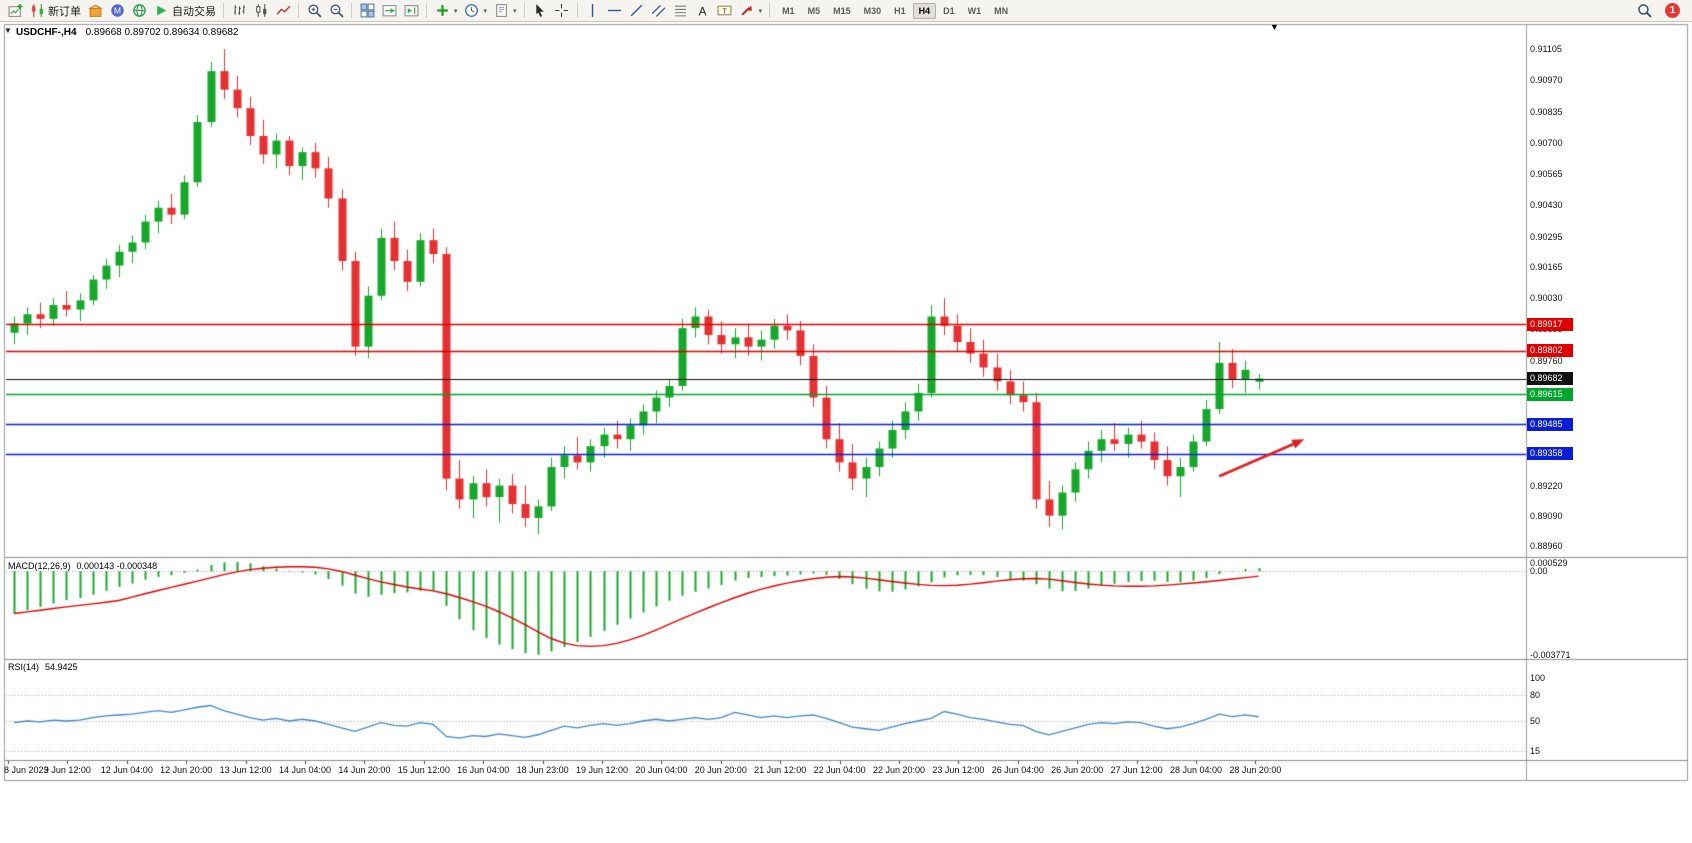  I want to click on auto-scroll-button, so click(389, 11).